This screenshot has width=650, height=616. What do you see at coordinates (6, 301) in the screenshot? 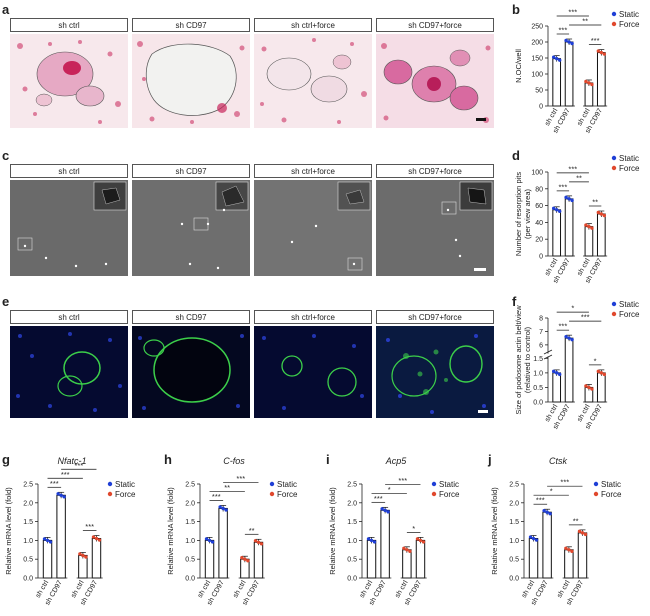
I see `panel-label-e: e` at bounding box center [6, 301].